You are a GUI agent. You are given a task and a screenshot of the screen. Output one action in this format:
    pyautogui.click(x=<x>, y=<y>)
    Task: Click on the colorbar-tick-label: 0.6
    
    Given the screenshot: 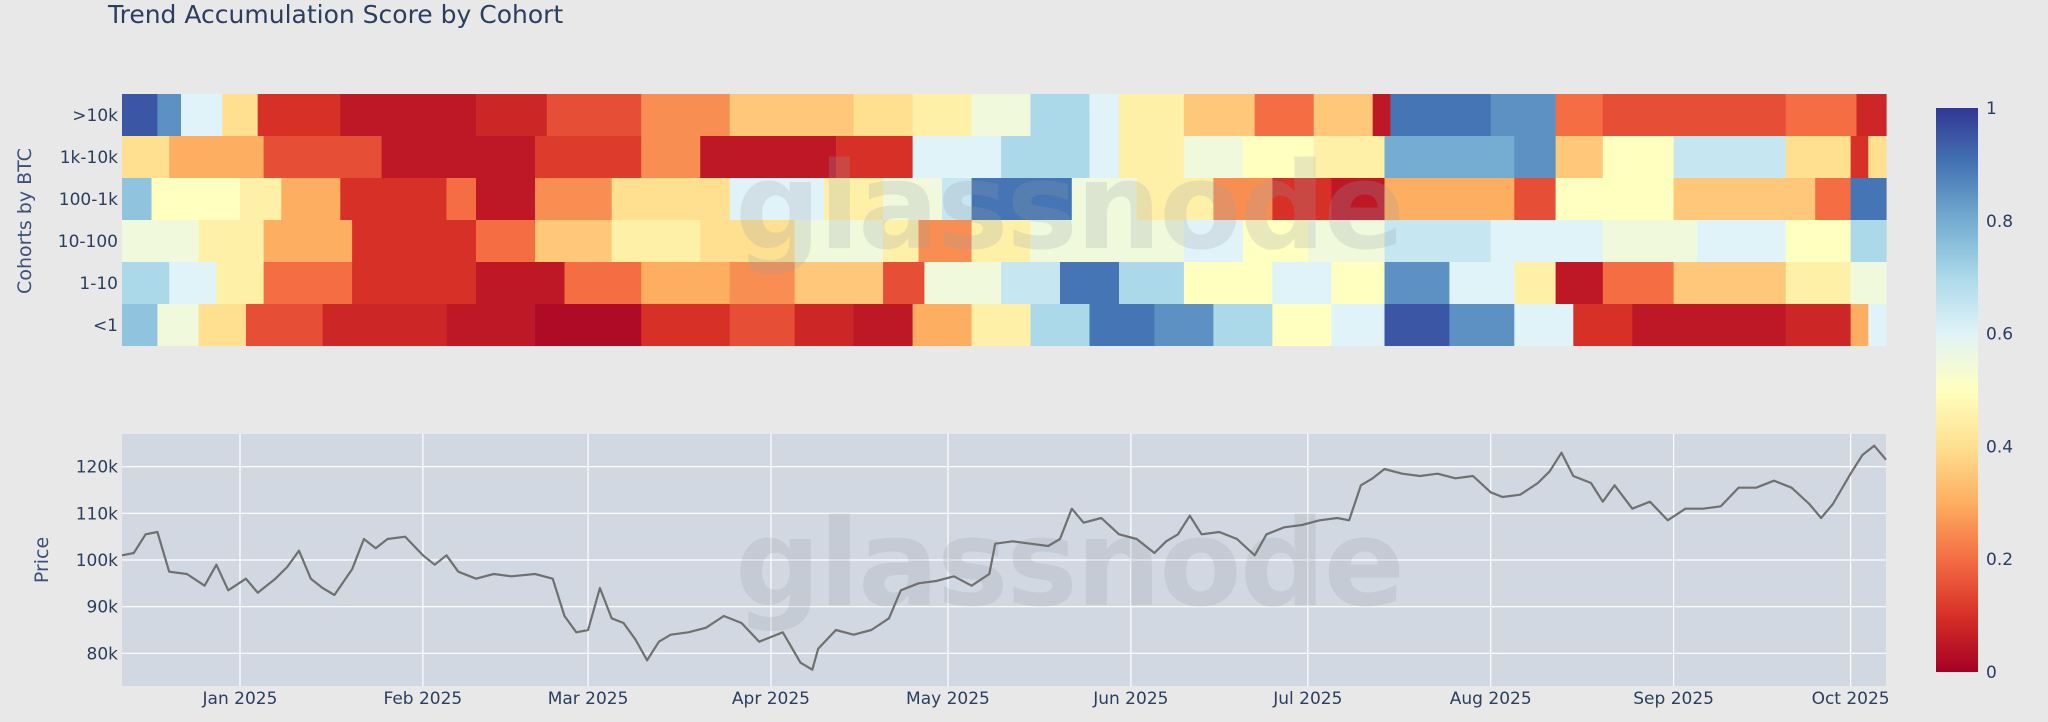 What is the action you would take?
    pyautogui.click(x=1999, y=335)
    